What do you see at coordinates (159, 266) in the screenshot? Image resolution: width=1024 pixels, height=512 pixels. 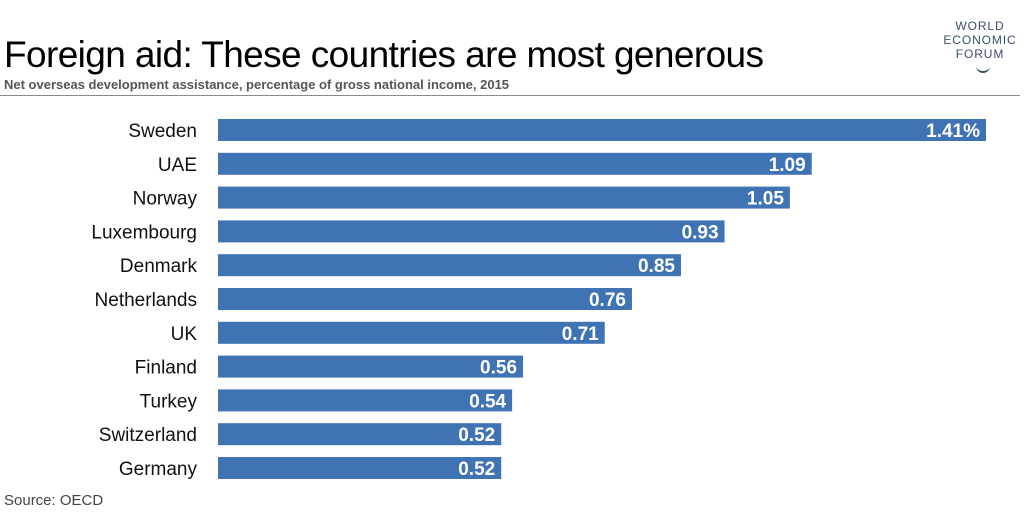 I see `category-label: Denmark` at bounding box center [159, 266].